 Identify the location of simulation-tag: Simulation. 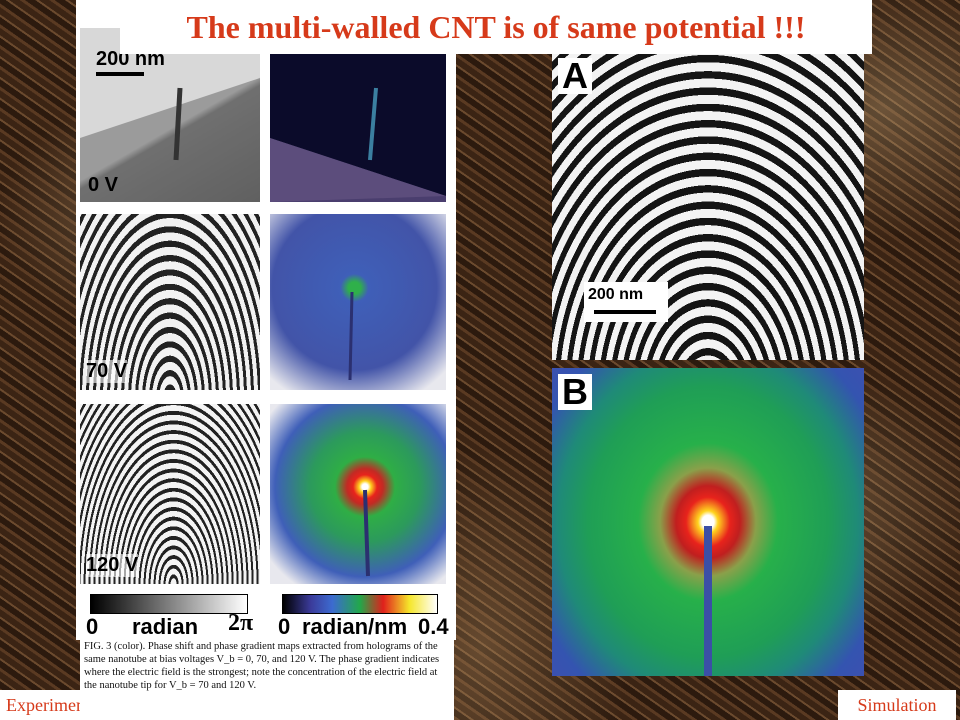
(897, 705).